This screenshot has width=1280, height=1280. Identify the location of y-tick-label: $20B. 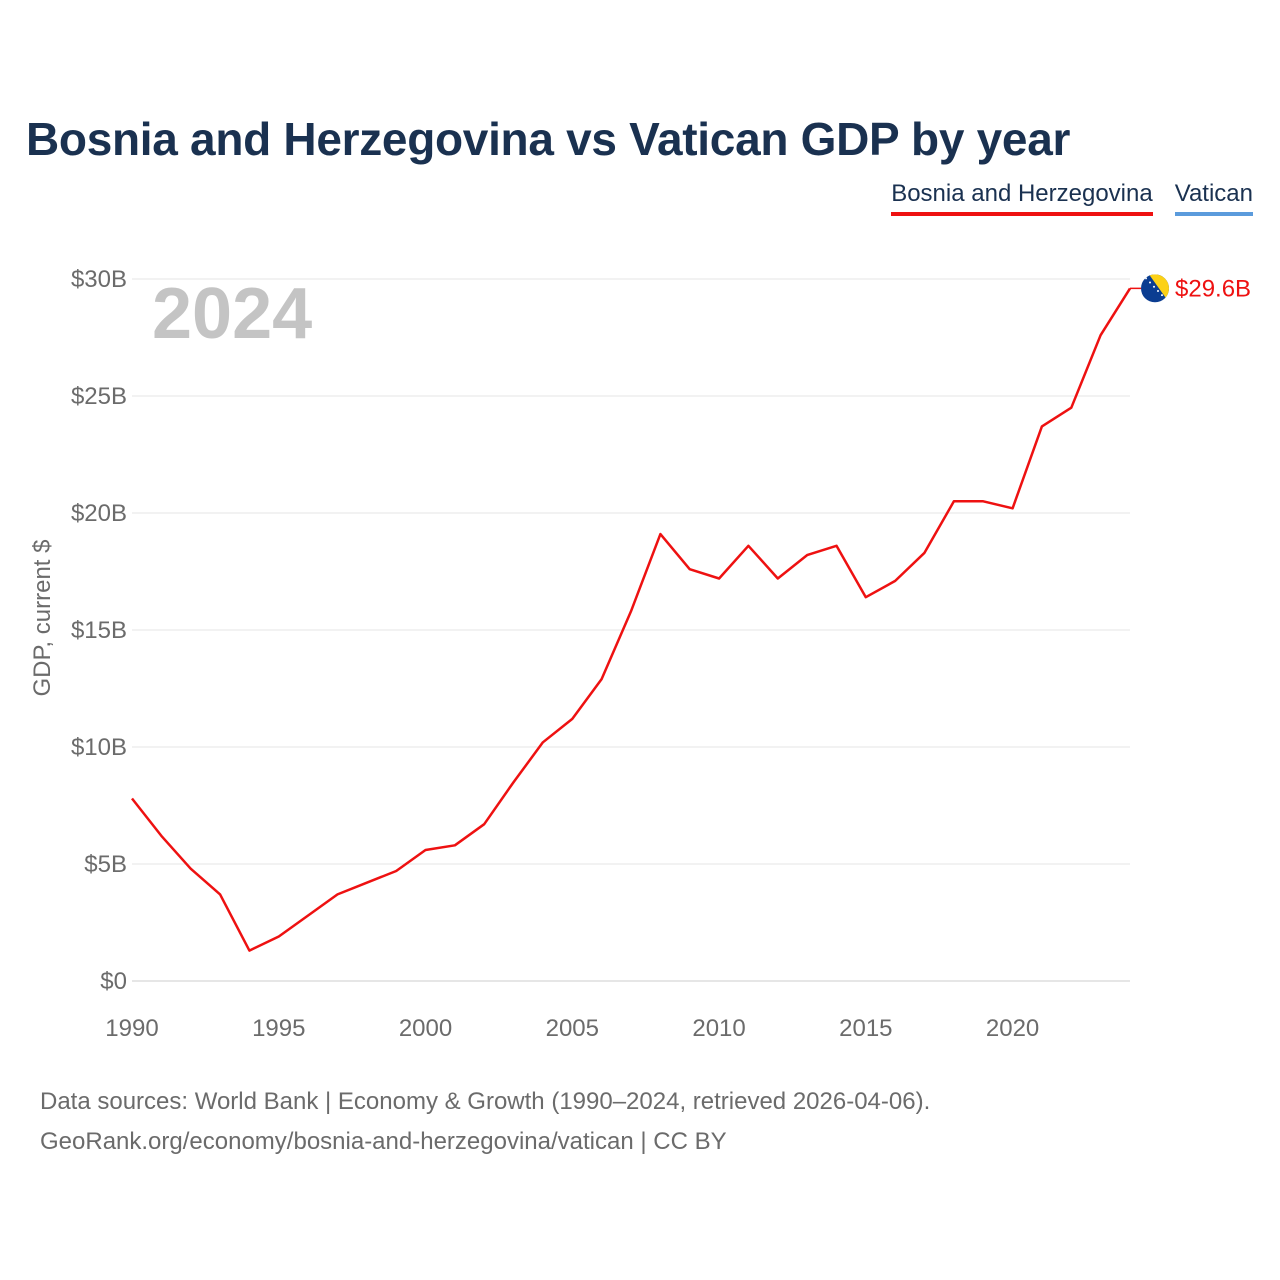
(99, 513).